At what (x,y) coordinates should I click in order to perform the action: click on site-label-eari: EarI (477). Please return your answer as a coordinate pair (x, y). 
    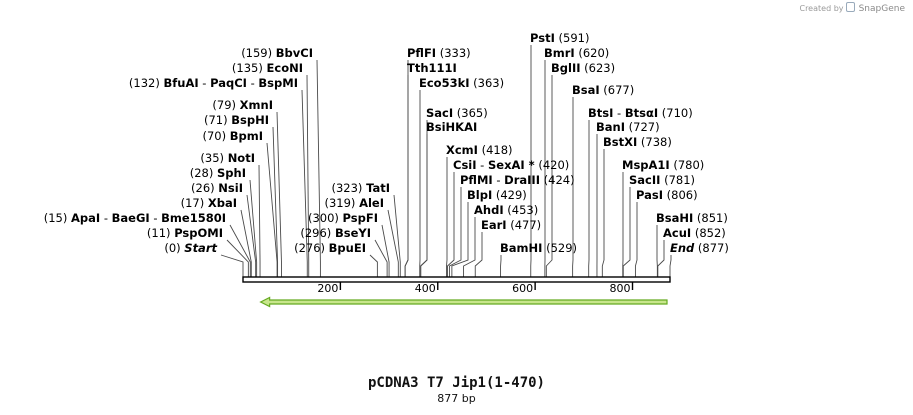
    Looking at the image, I should click on (511, 225).